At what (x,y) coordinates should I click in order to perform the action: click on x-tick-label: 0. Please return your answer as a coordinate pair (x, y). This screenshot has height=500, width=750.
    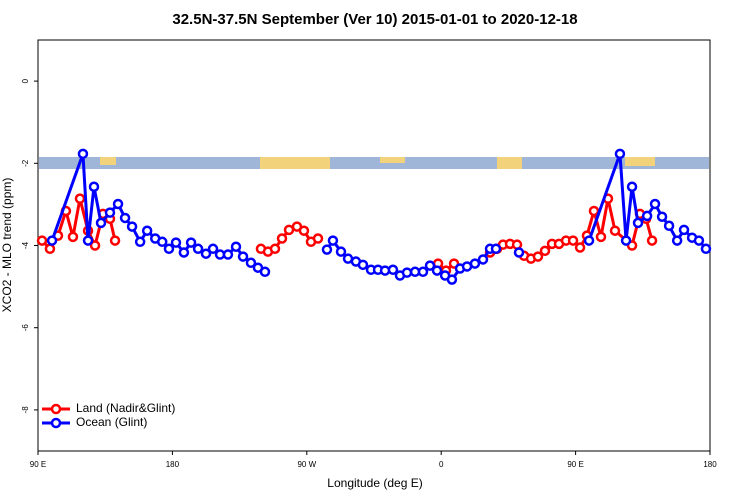
    Looking at the image, I should click on (441, 464).